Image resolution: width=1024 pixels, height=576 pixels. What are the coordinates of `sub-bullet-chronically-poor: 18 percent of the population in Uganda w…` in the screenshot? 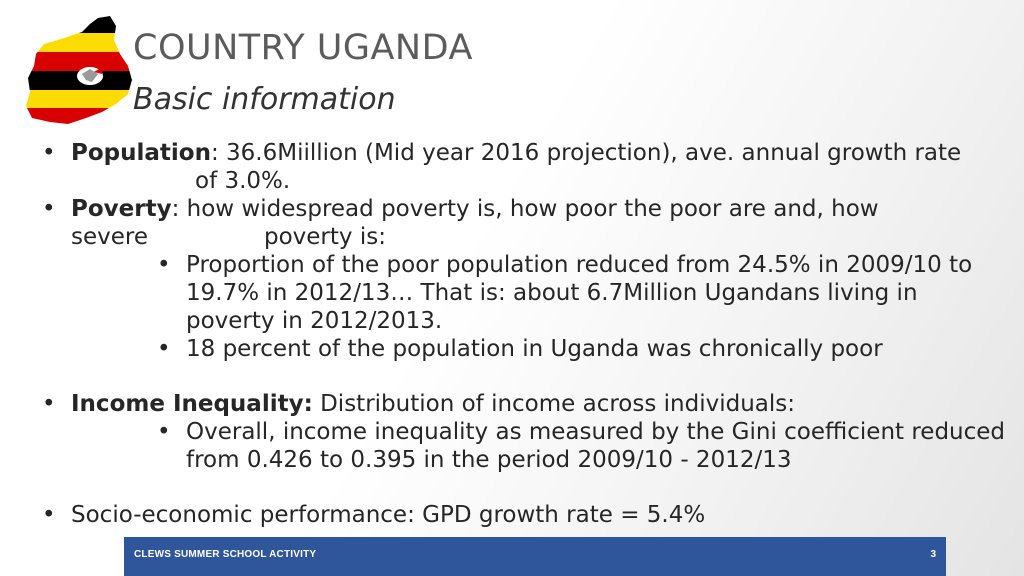 It's located at (582, 349).